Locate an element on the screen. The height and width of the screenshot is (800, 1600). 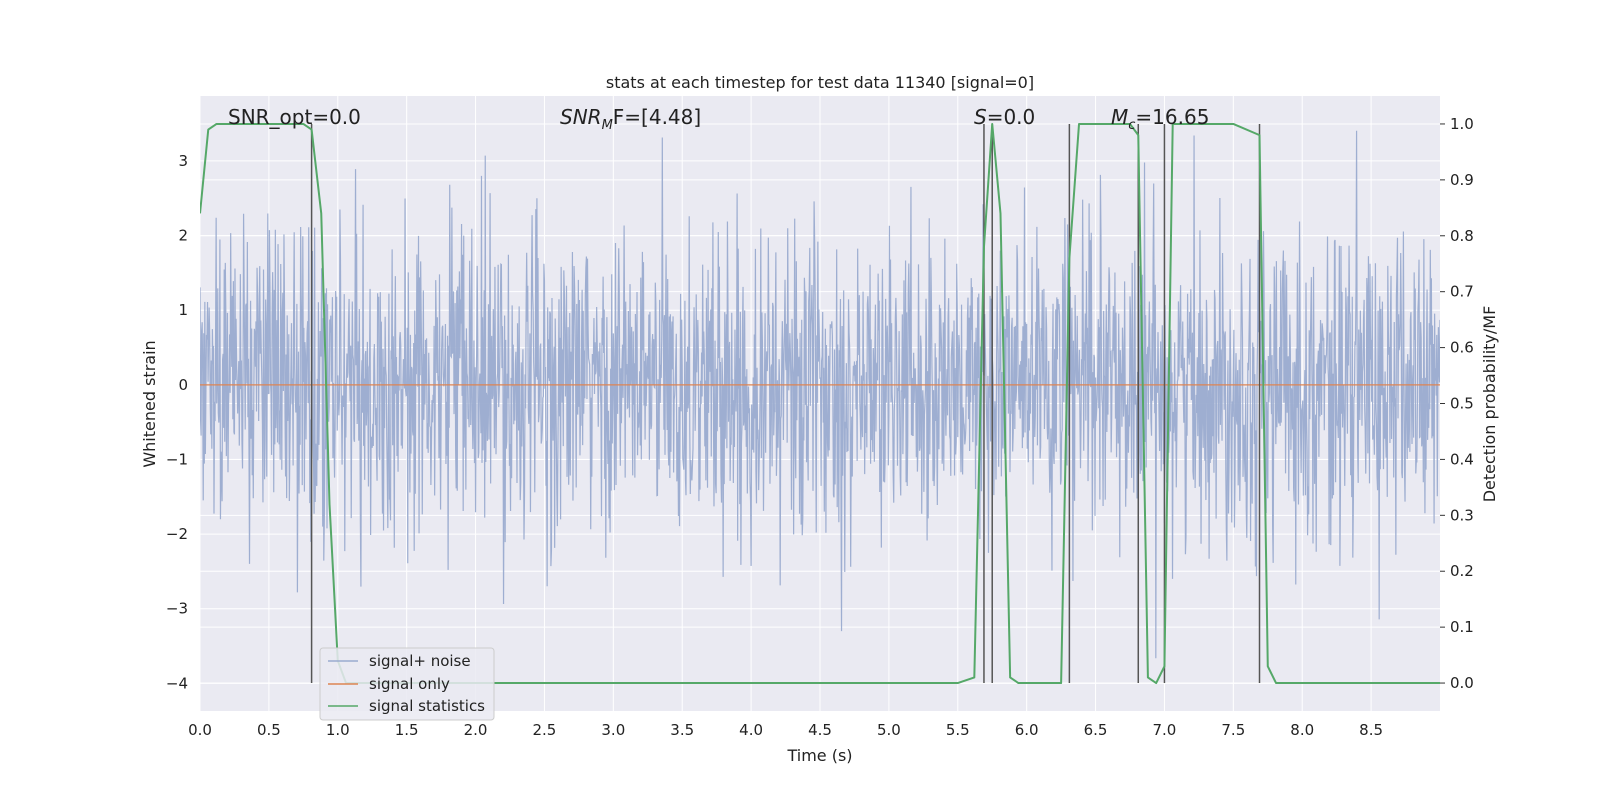
x-tick-label: 7.5 is located at coordinates (1233, 730).